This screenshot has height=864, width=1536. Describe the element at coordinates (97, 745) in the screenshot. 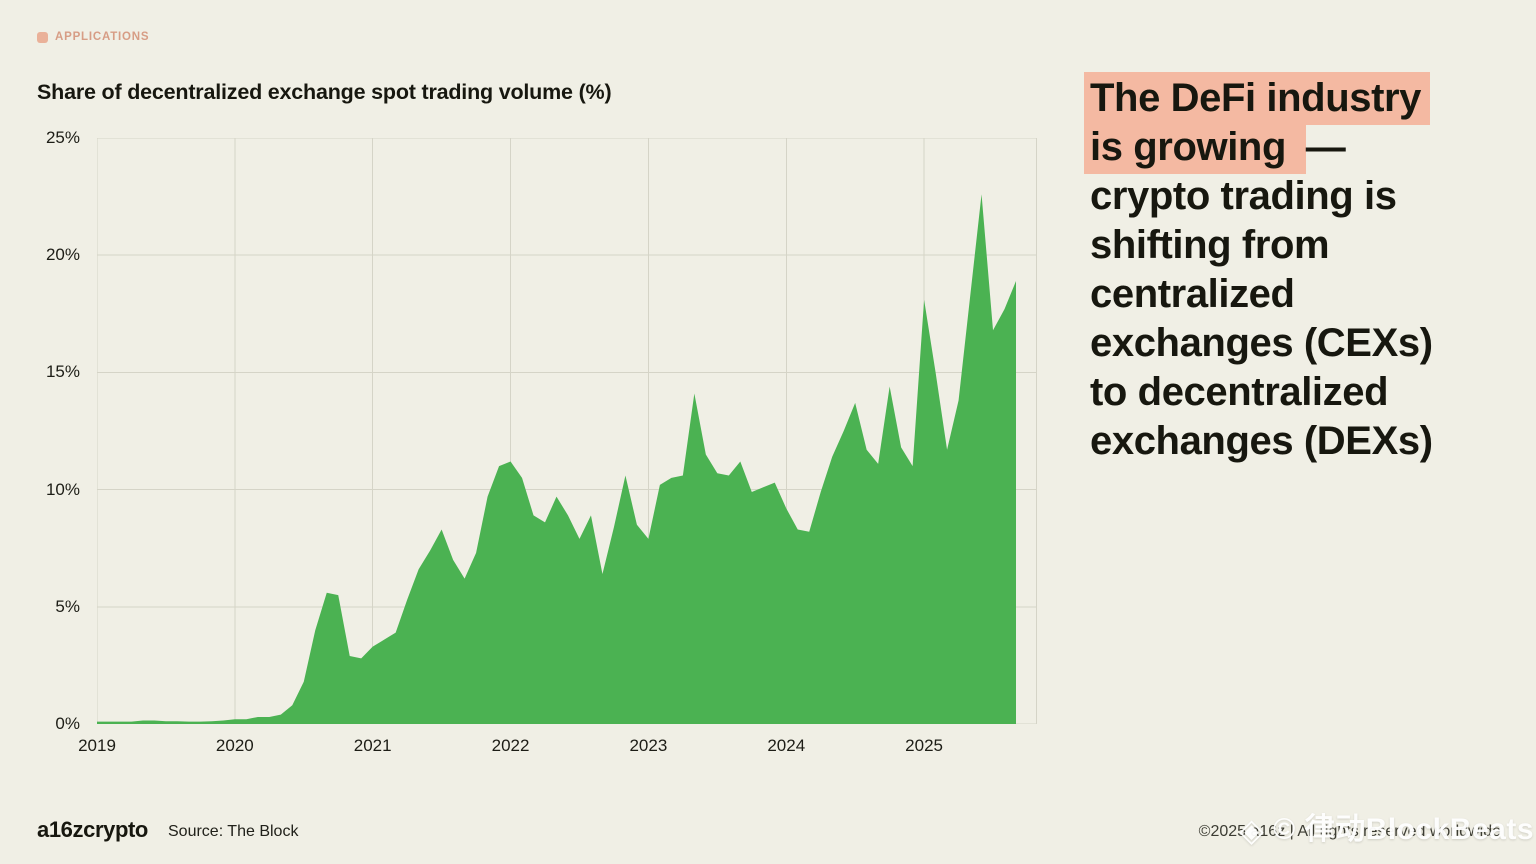

I see `x-tick-label: 2019` at that location.